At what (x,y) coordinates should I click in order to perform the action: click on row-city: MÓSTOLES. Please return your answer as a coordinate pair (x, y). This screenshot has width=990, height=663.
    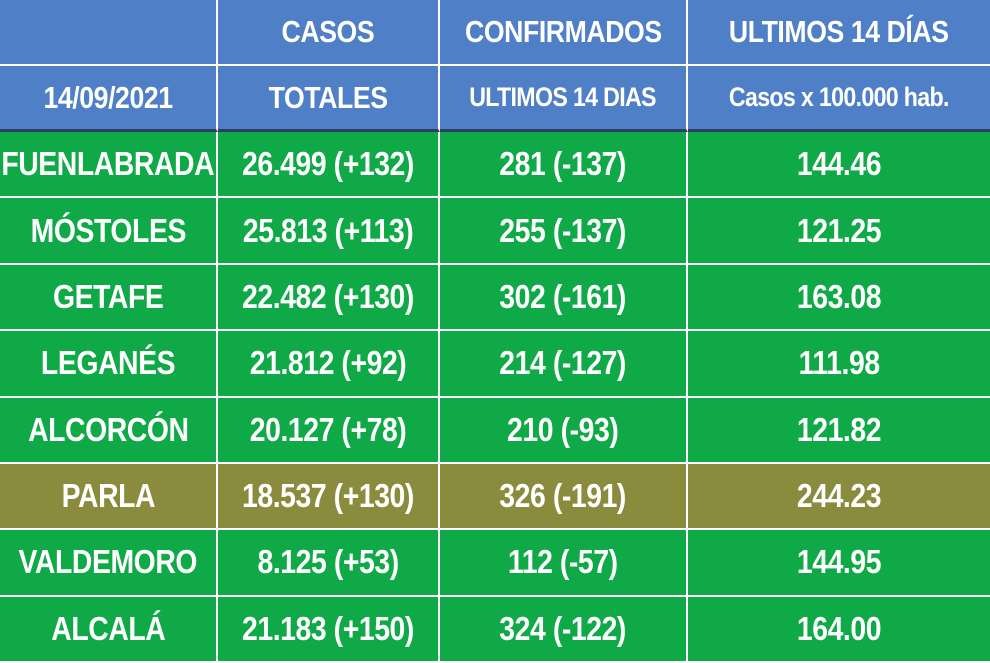
    Looking at the image, I should click on (109, 231).